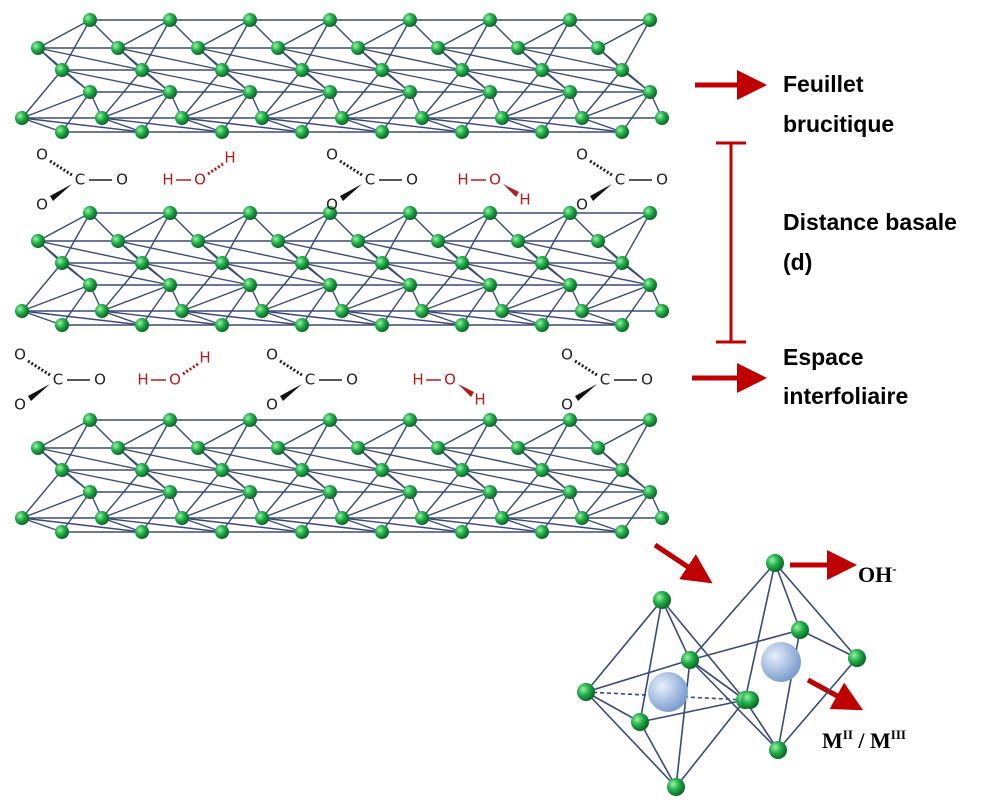 The height and width of the screenshot is (805, 997). What do you see at coordinates (848, 734) in the screenshot?
I see `sup: II` at bounding box center [848, 734].